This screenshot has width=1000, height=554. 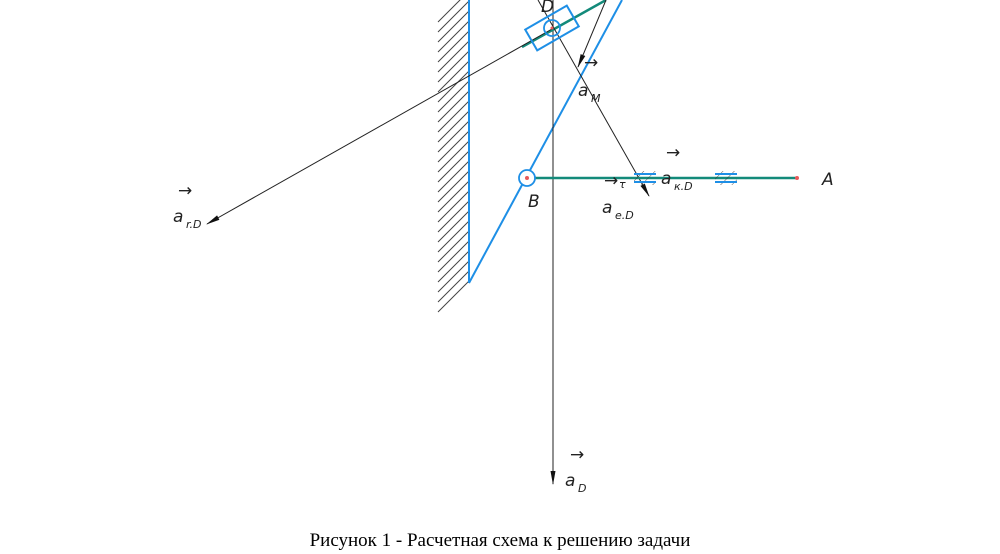 What do you see at coordinates (187, 206) in the screenshot?
I see `label-a-rD: → a r.D` at bounding box center [187, 206].